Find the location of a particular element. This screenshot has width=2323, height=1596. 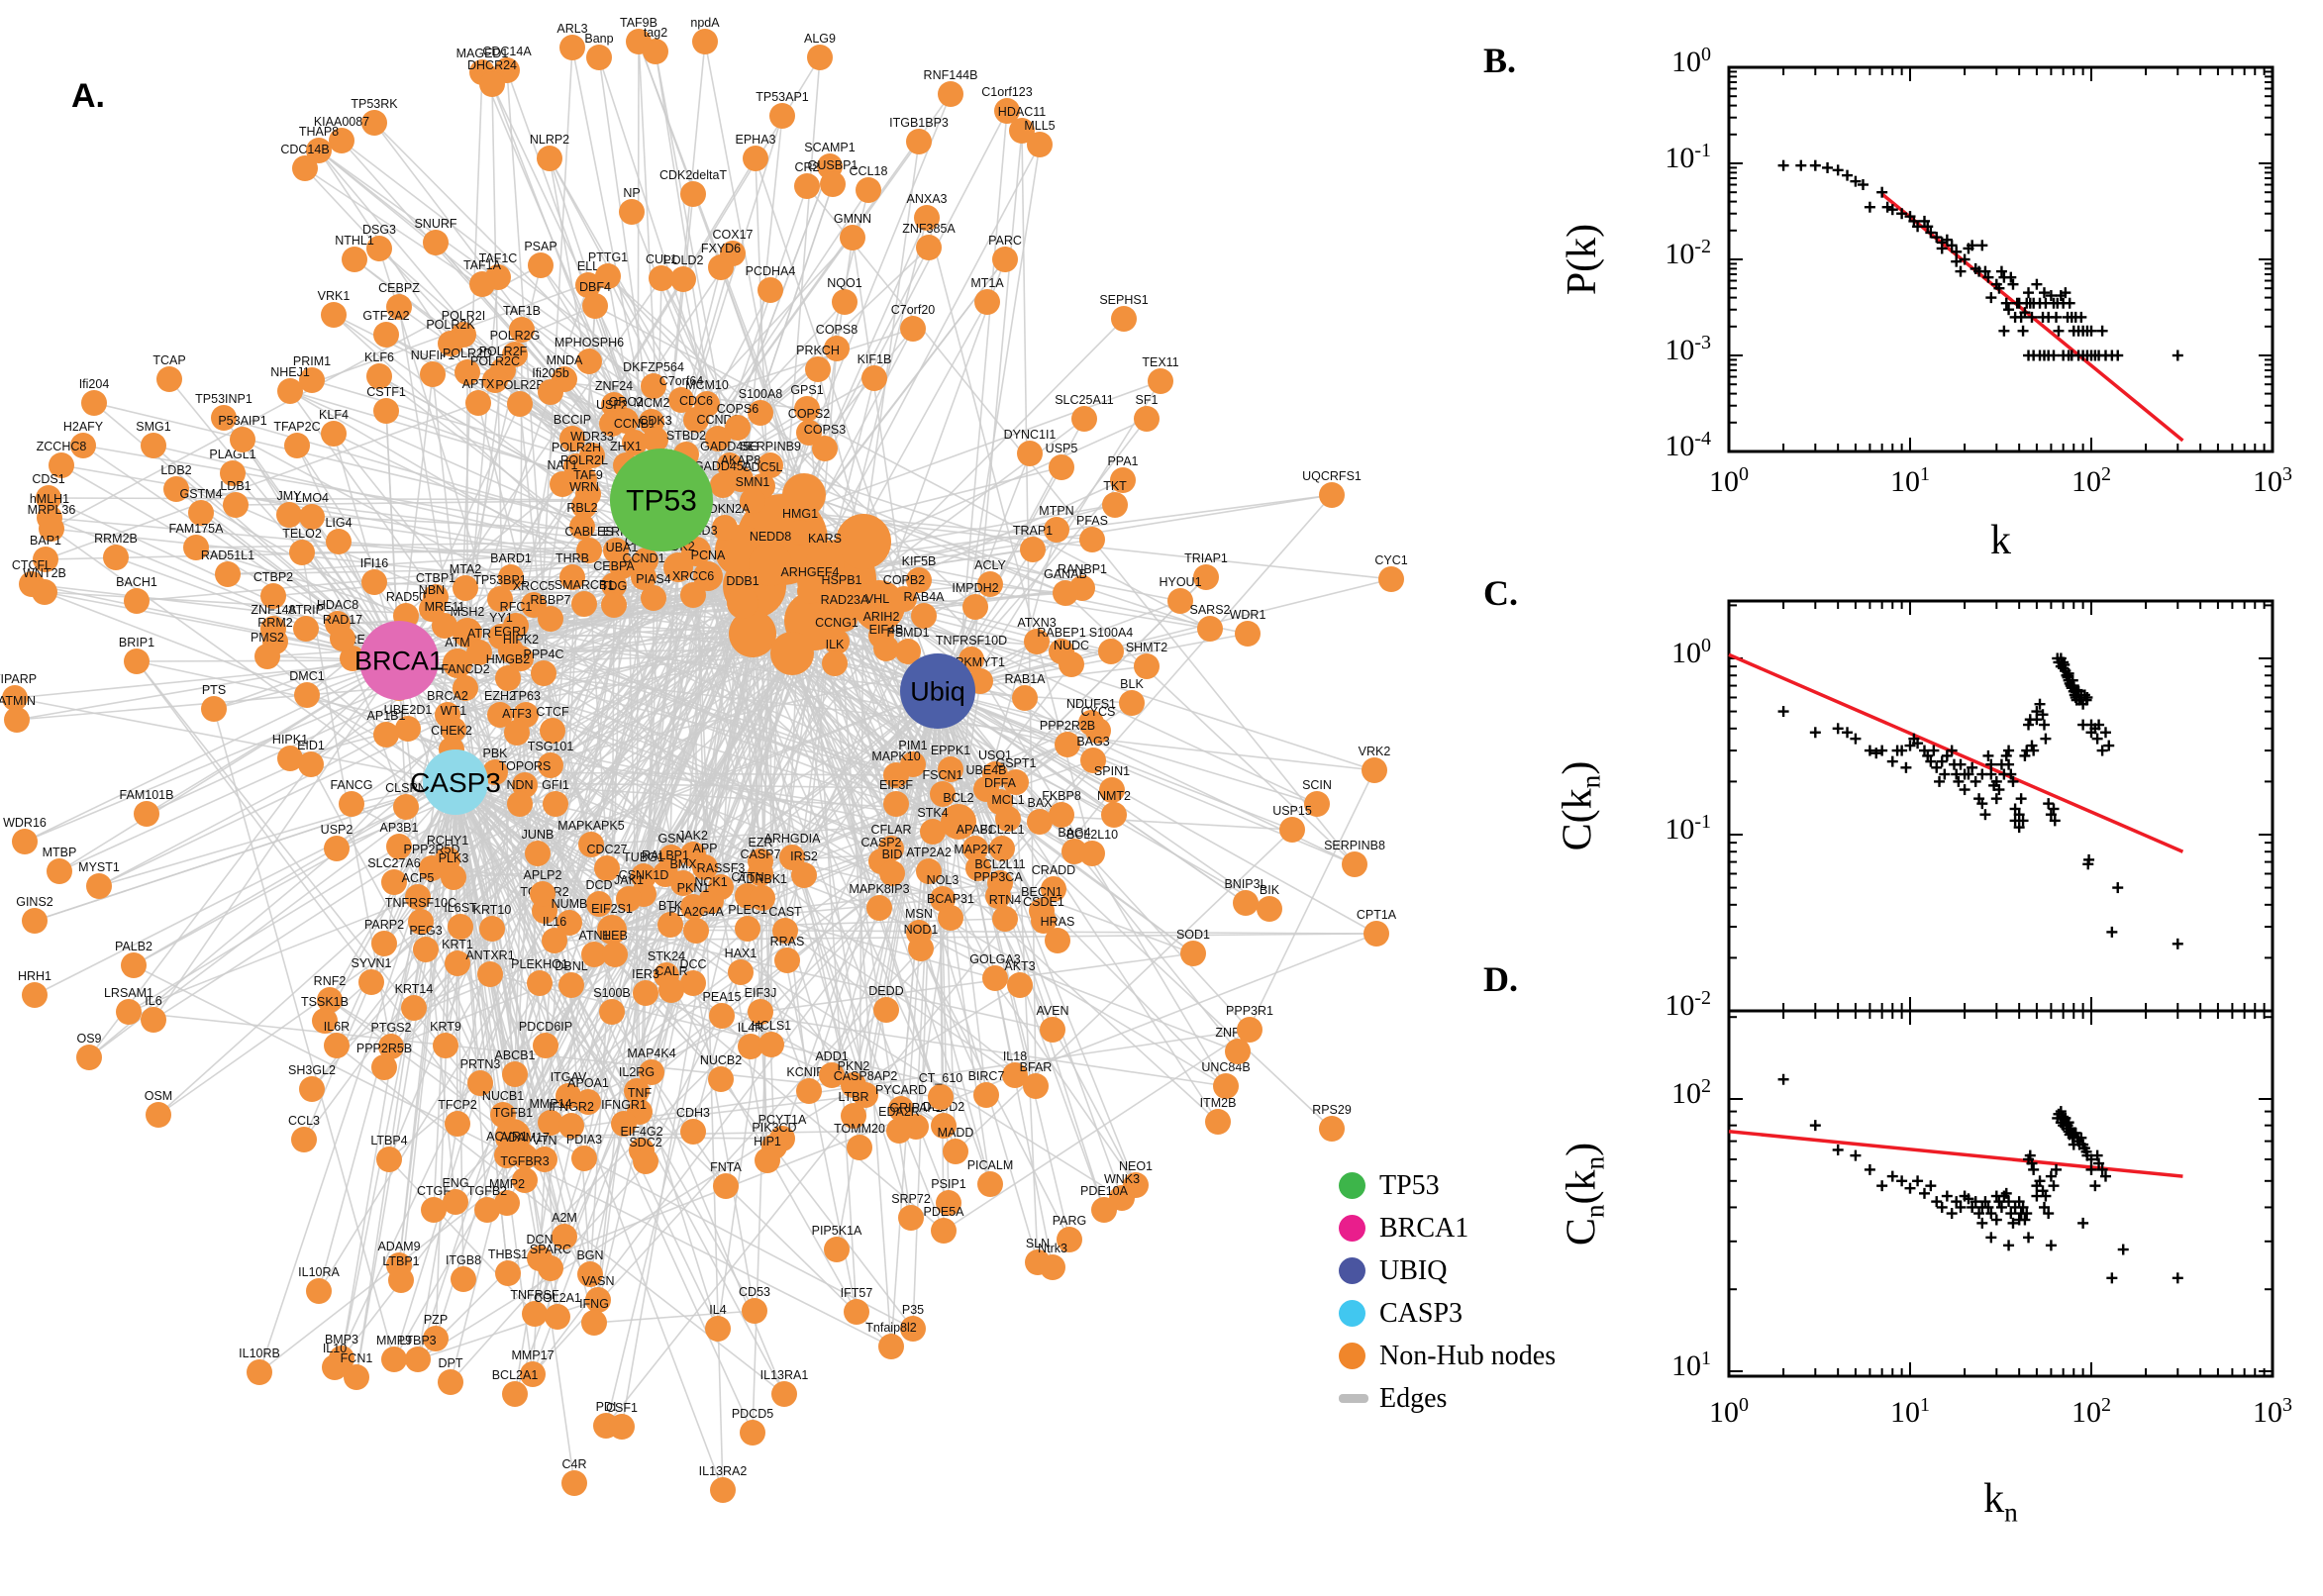

network-node-label: TSSK1B is located at coordinates (325, 1002).